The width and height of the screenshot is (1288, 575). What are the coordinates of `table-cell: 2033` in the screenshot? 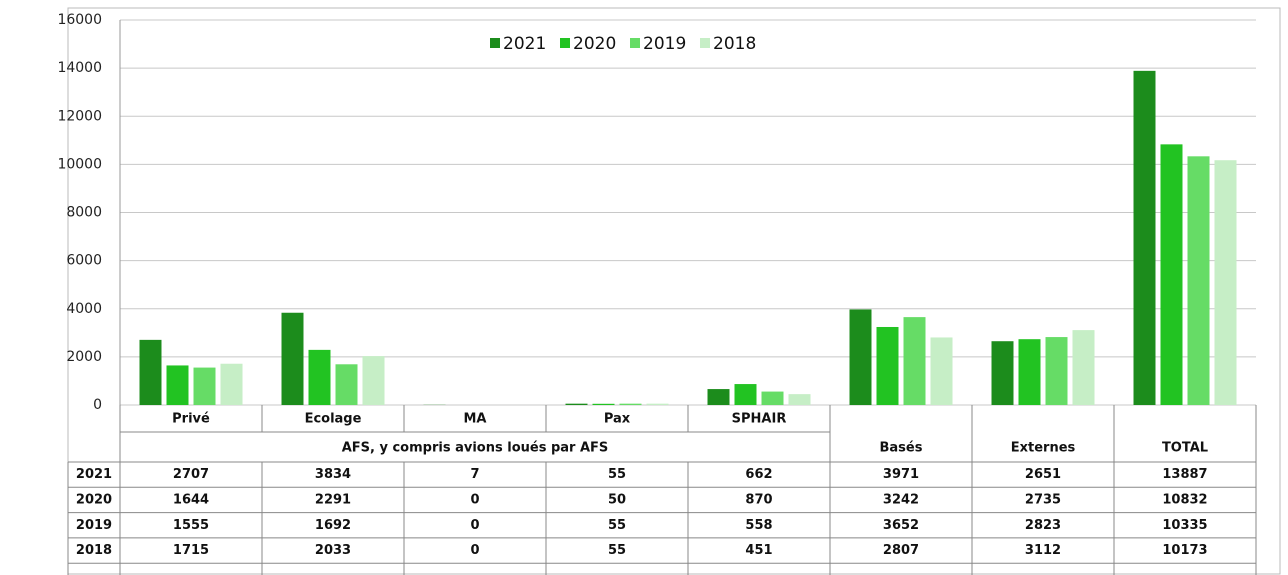 It's located at (333, 550).